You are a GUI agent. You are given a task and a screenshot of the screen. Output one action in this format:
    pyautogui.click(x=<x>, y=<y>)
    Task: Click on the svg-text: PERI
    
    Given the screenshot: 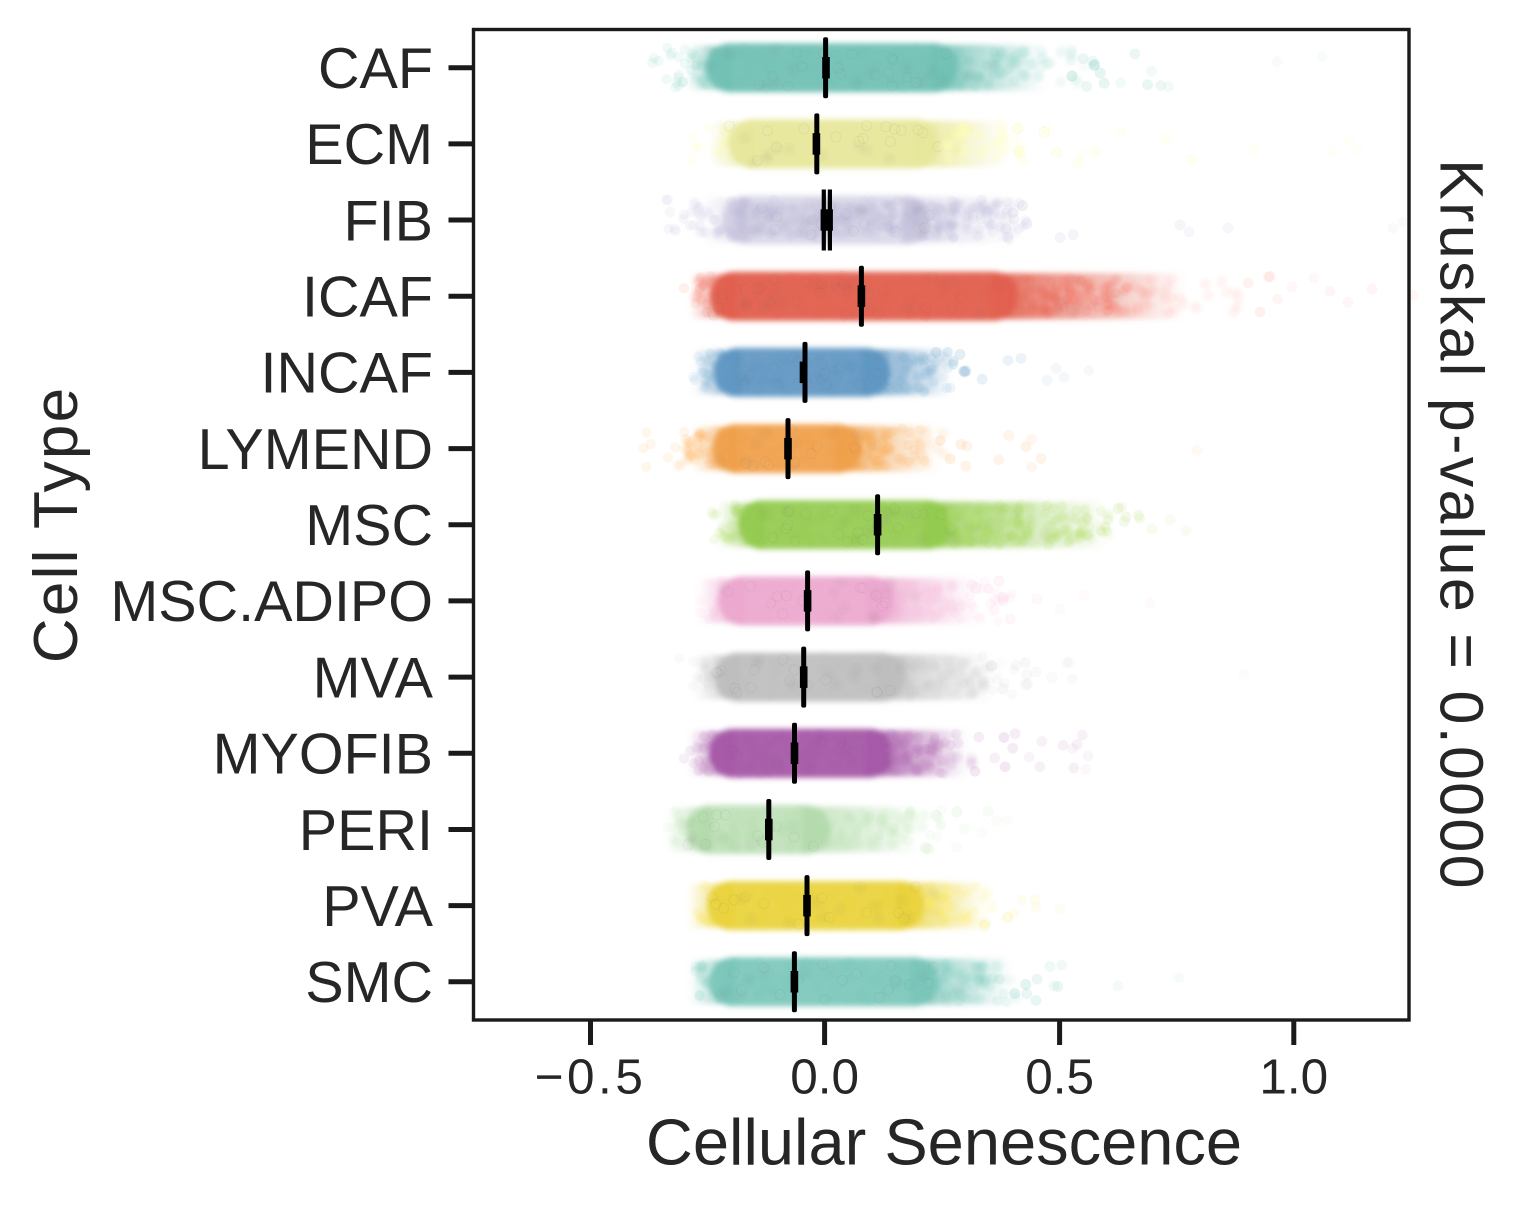 What is the action you would take?
    pyautogui.click(x=366, y=831)
    